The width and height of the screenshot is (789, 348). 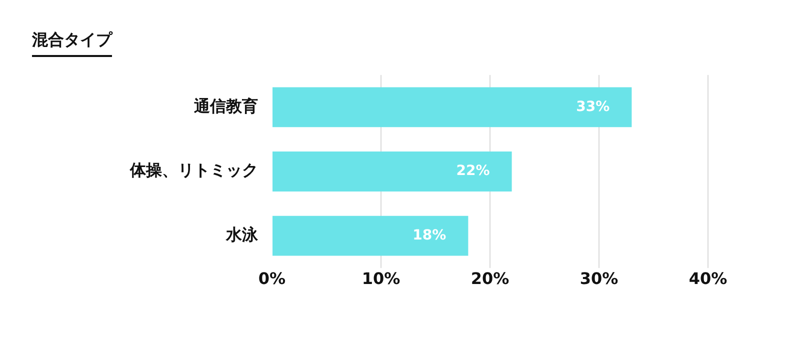 What do you see at coordinates (593, 106) in the screenshot?
I see `data-label: 33%` at bounding box center [593, 106].